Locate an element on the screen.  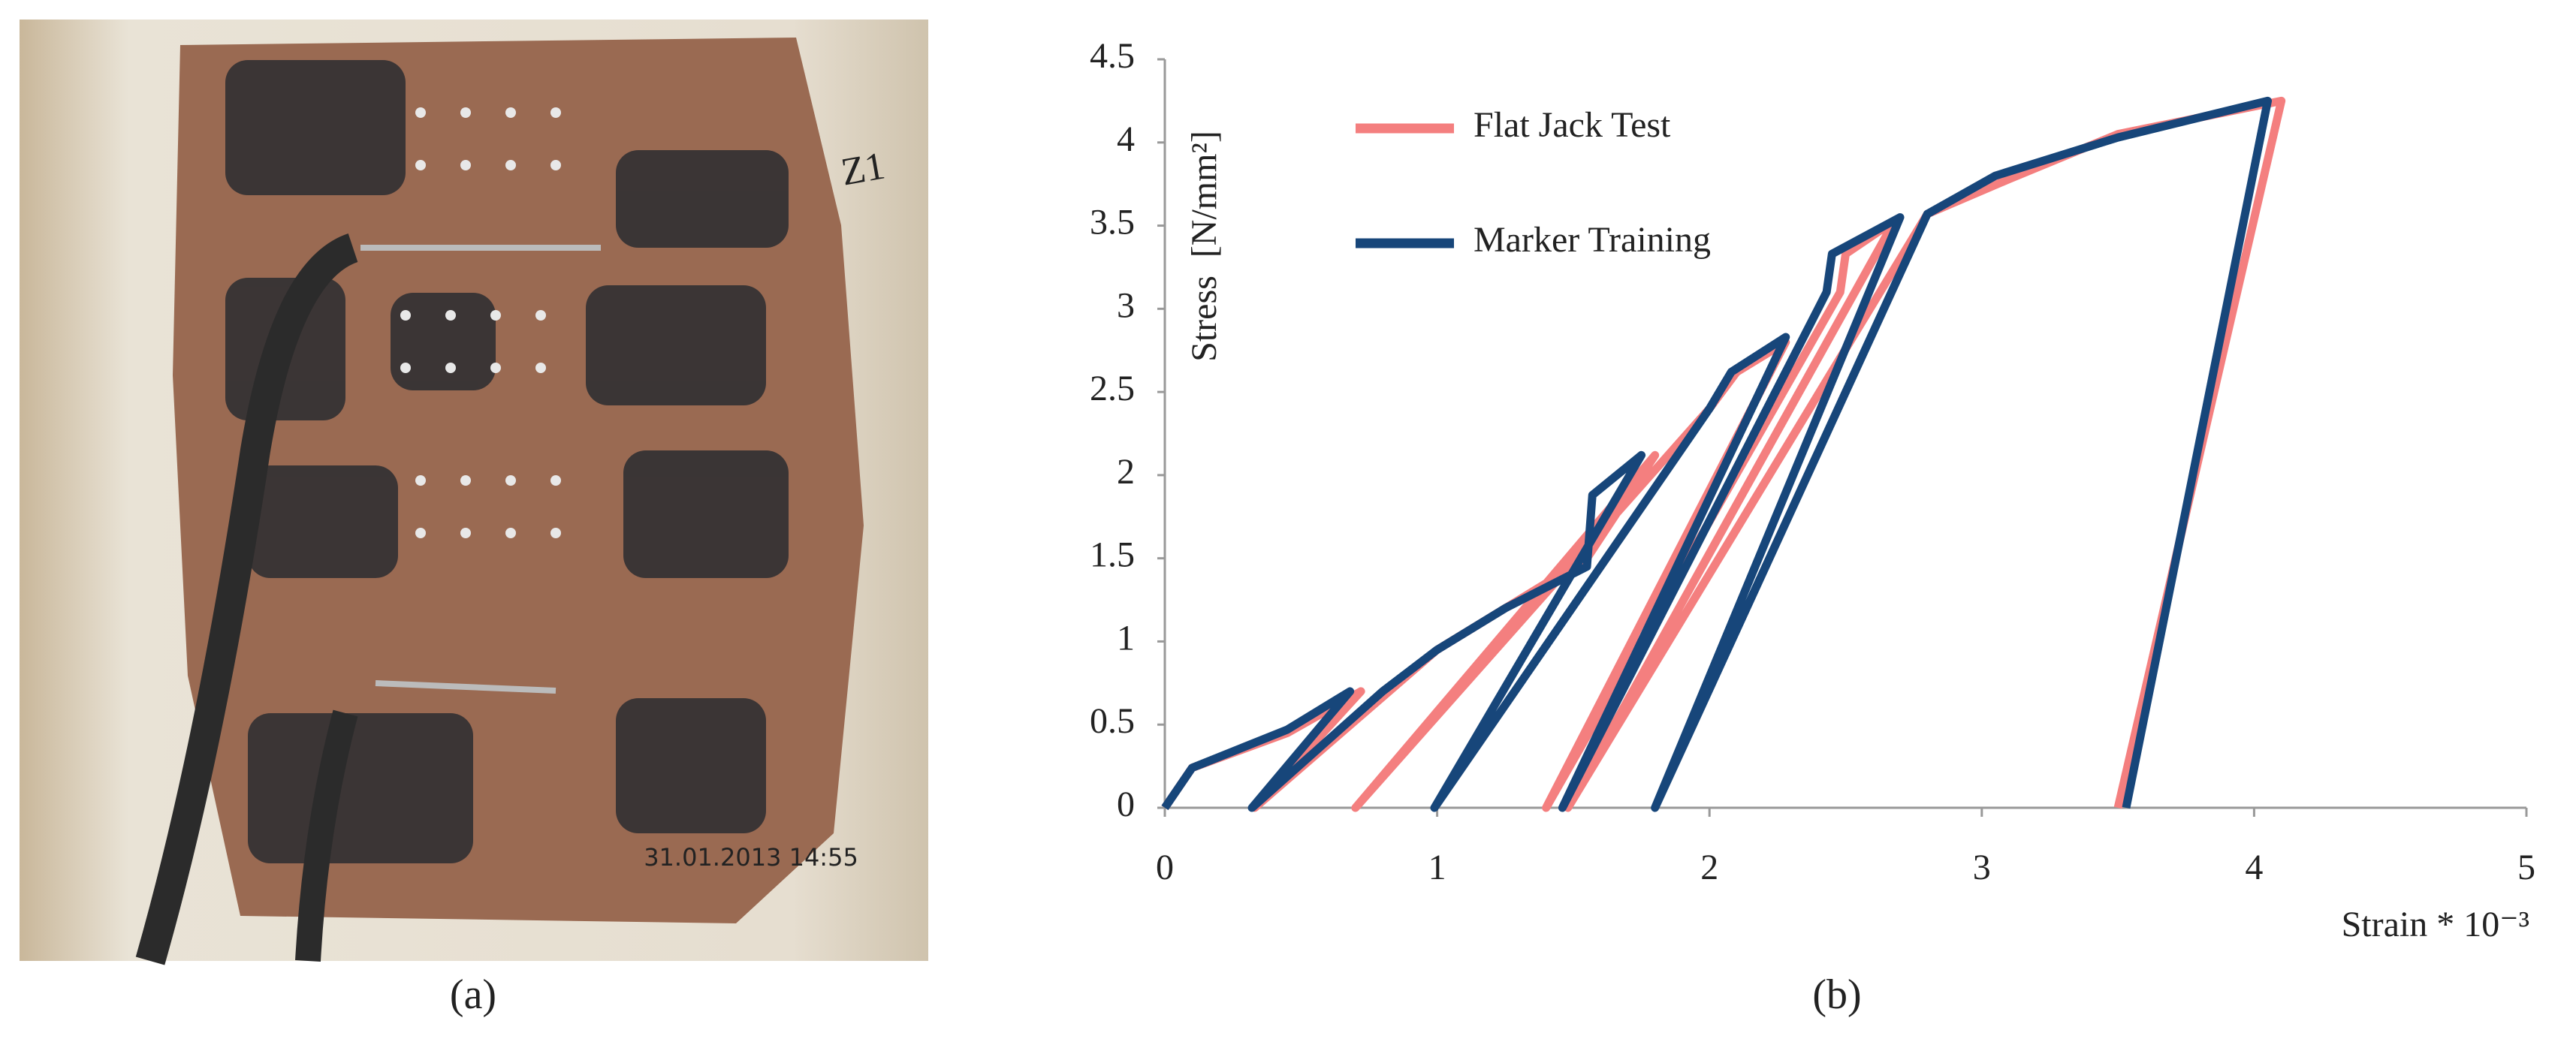
x-tick-label: 2 is located at coordinates (1709, 867).